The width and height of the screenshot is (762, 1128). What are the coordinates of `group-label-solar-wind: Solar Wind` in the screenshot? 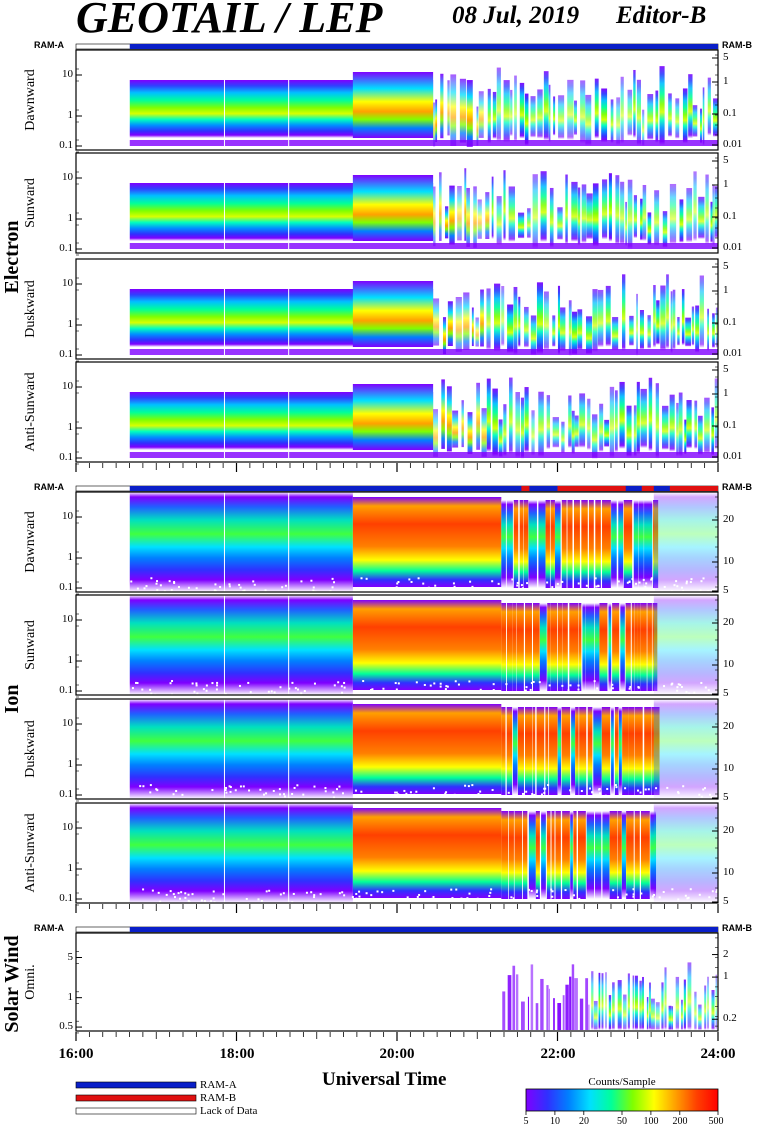 It's located at (12, 984).